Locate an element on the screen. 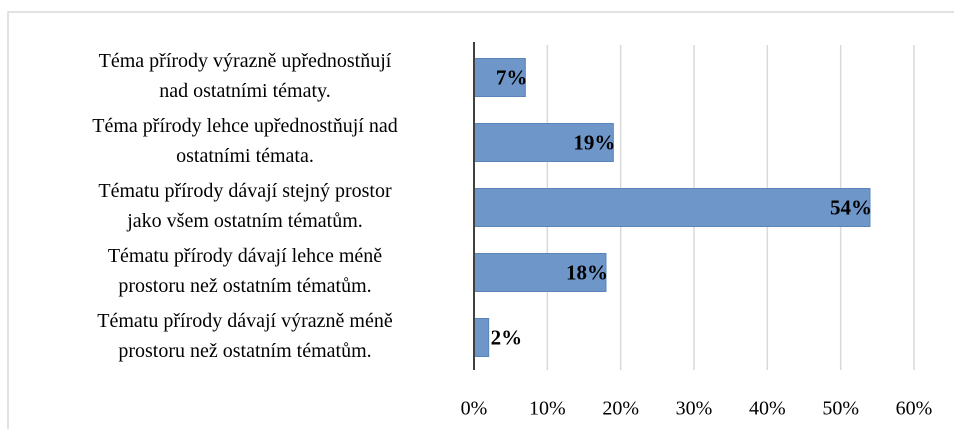 The width and height of the screenshot is (954, 434). data-label: 2% is located at coordinates (506, 337).